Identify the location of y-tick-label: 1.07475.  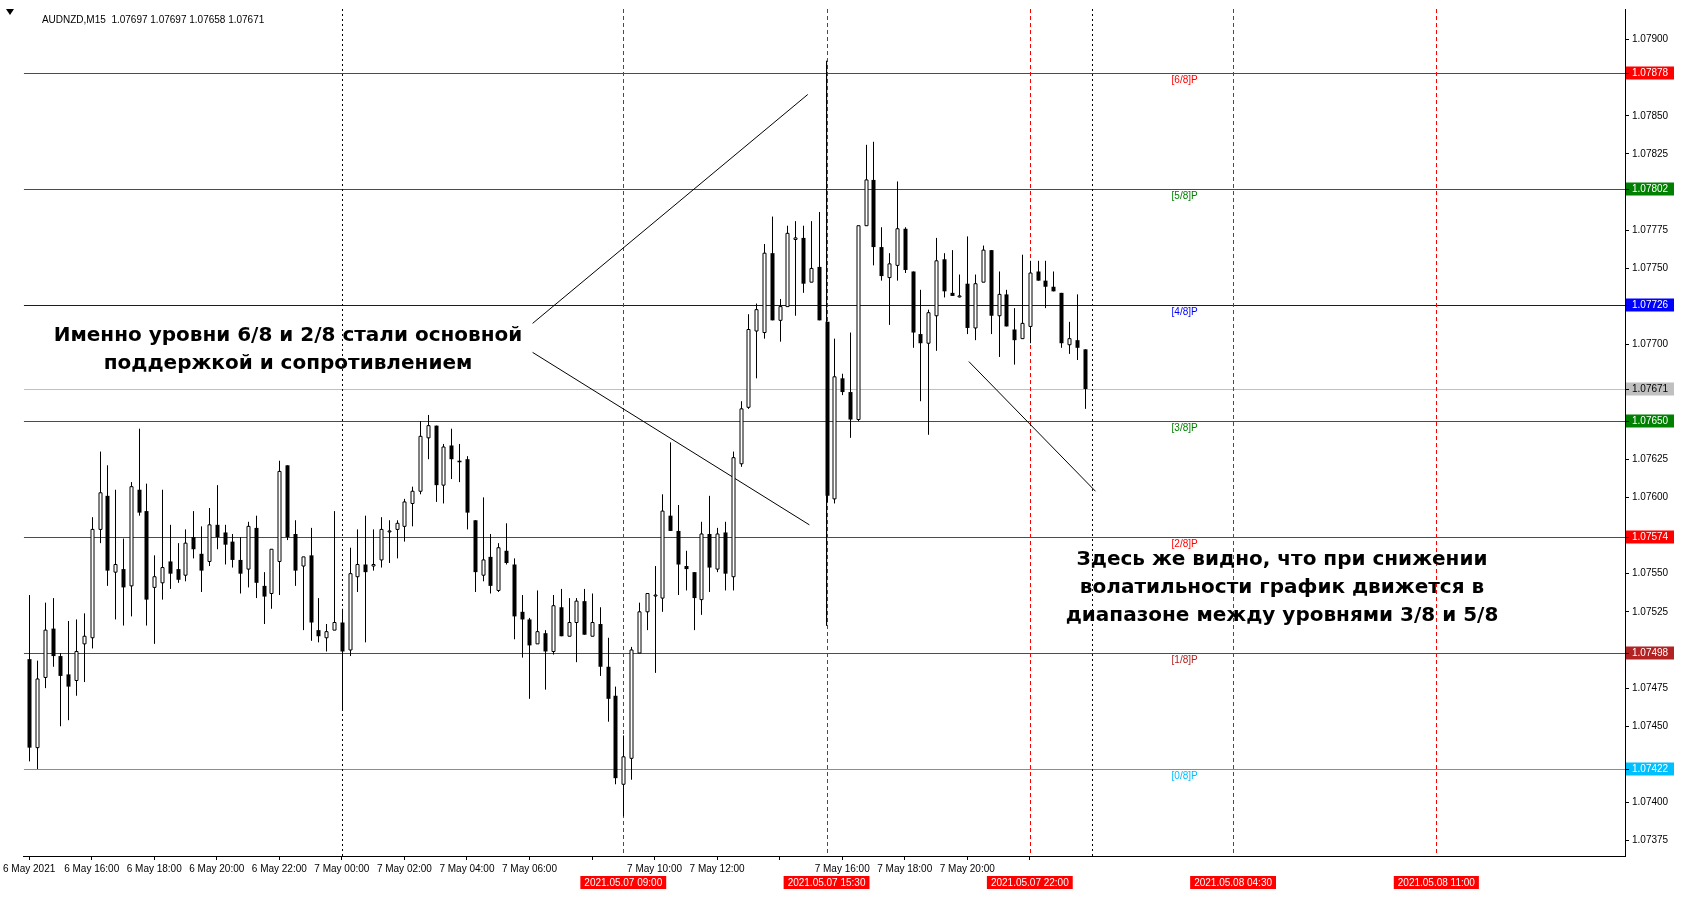
(1650, 687).